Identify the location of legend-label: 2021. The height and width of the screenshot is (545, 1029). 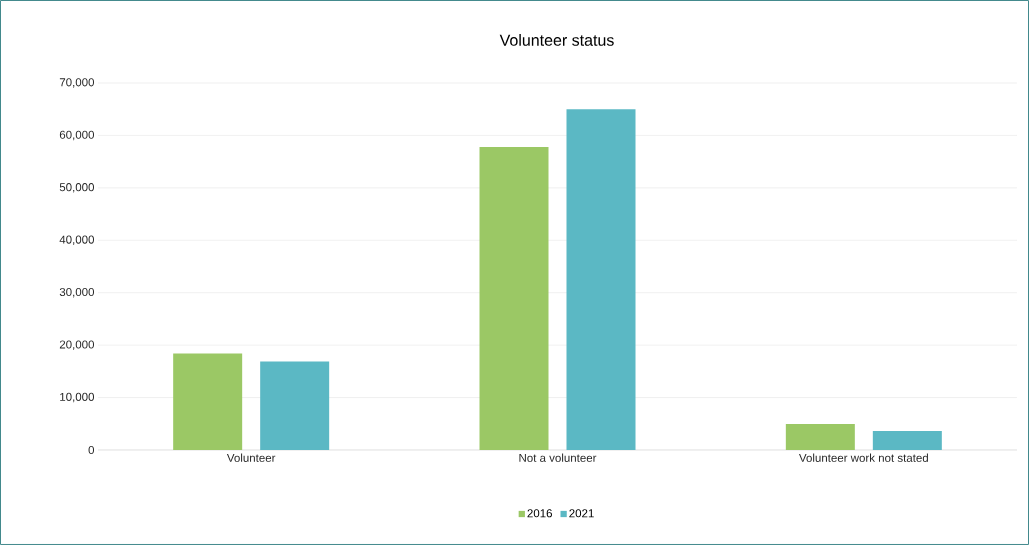
(581, 513).